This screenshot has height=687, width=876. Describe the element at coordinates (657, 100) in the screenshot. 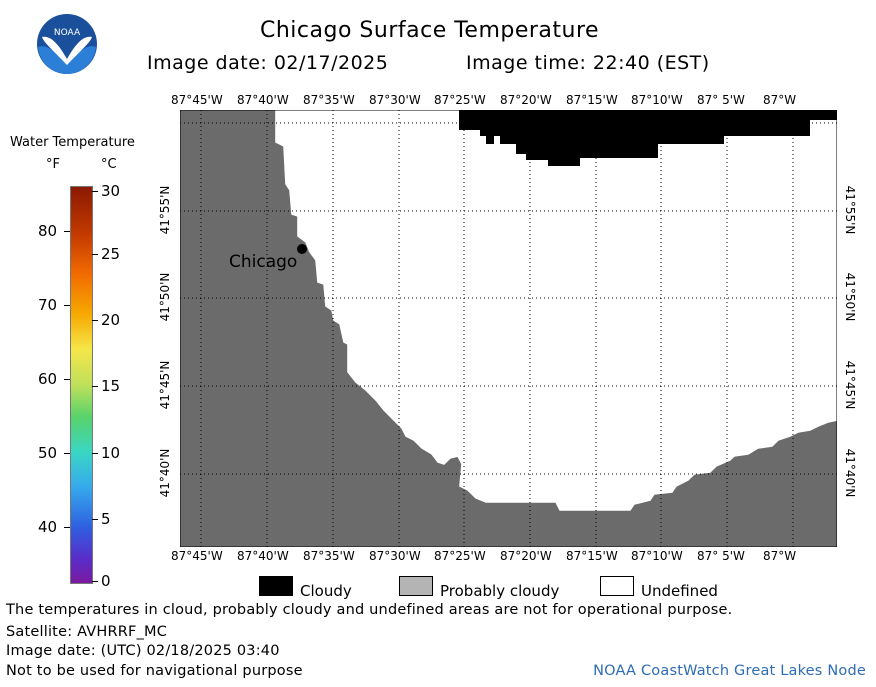

I see `top-lon-label: 87°10'W` at that location.